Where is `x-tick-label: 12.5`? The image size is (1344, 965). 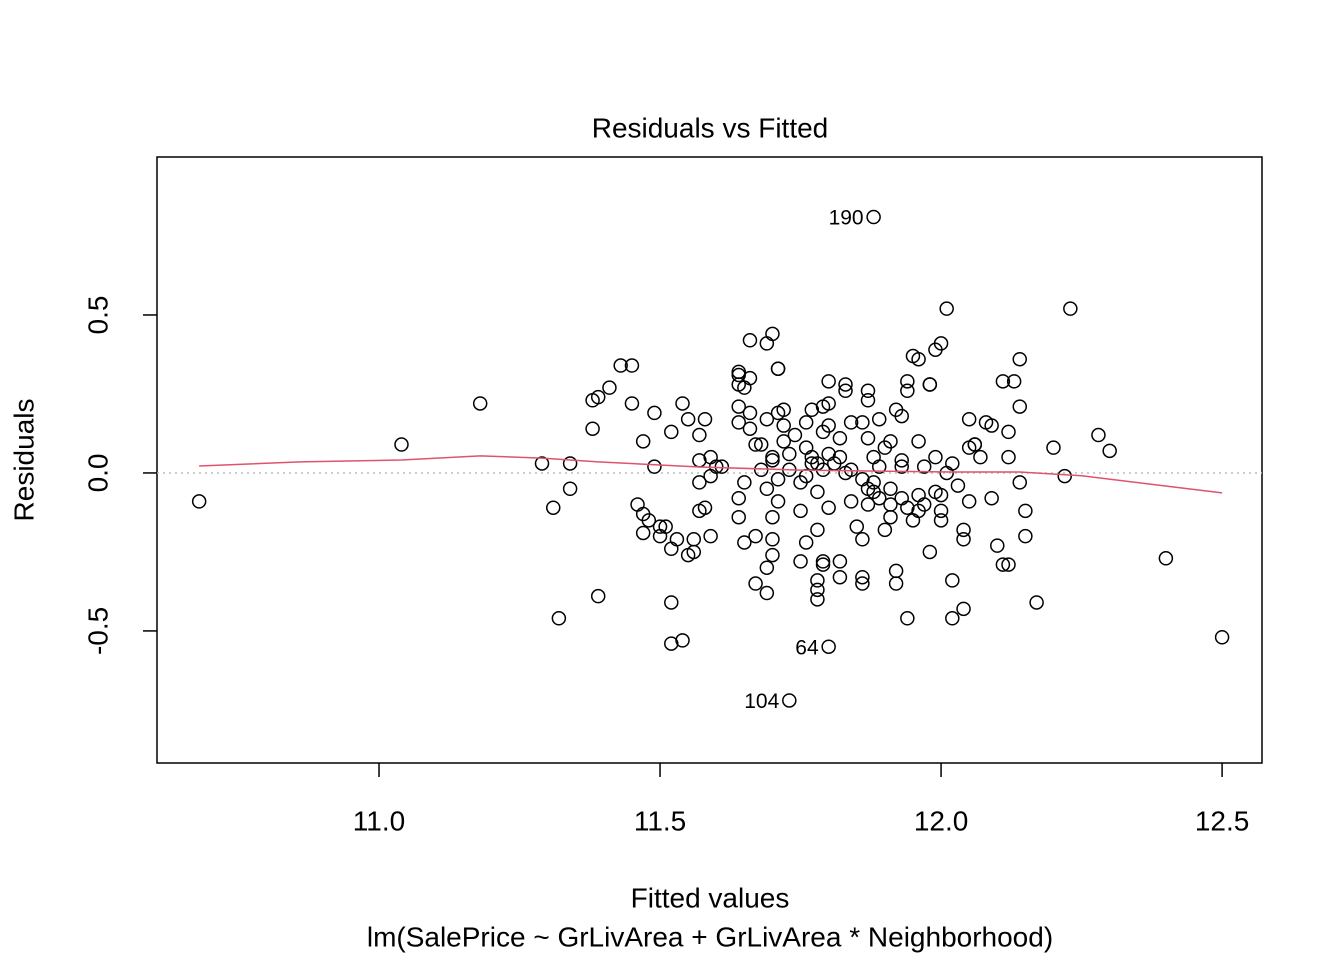
x-tick-label: 12.5 is located at coordinates (1222, 820).